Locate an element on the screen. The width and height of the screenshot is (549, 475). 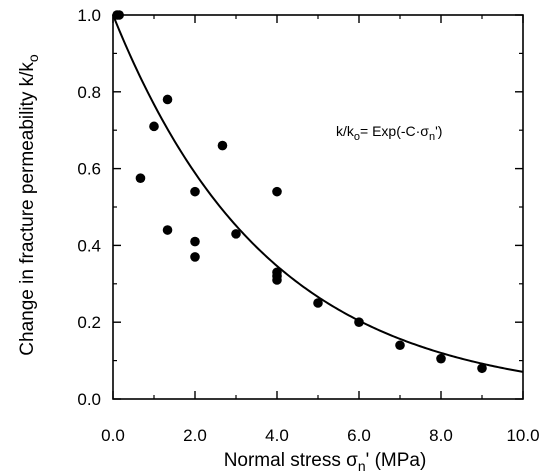
equation-lhs-sub: o is located at coordinates (357, 137).